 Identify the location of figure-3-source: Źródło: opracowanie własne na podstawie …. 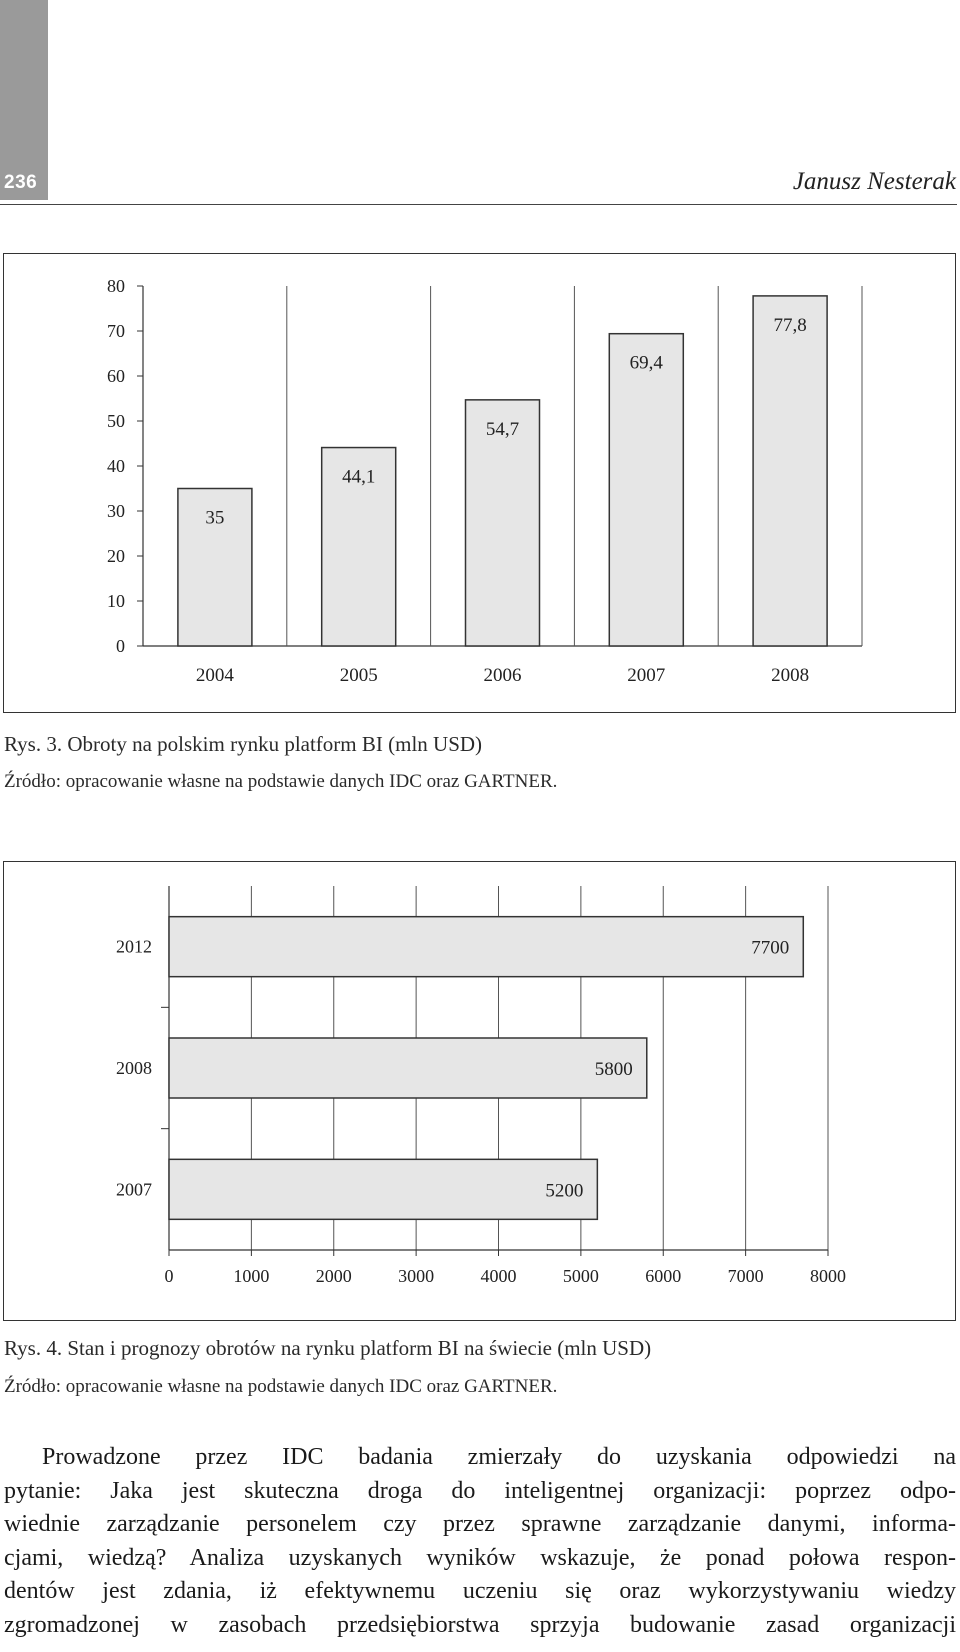
(281, 781).